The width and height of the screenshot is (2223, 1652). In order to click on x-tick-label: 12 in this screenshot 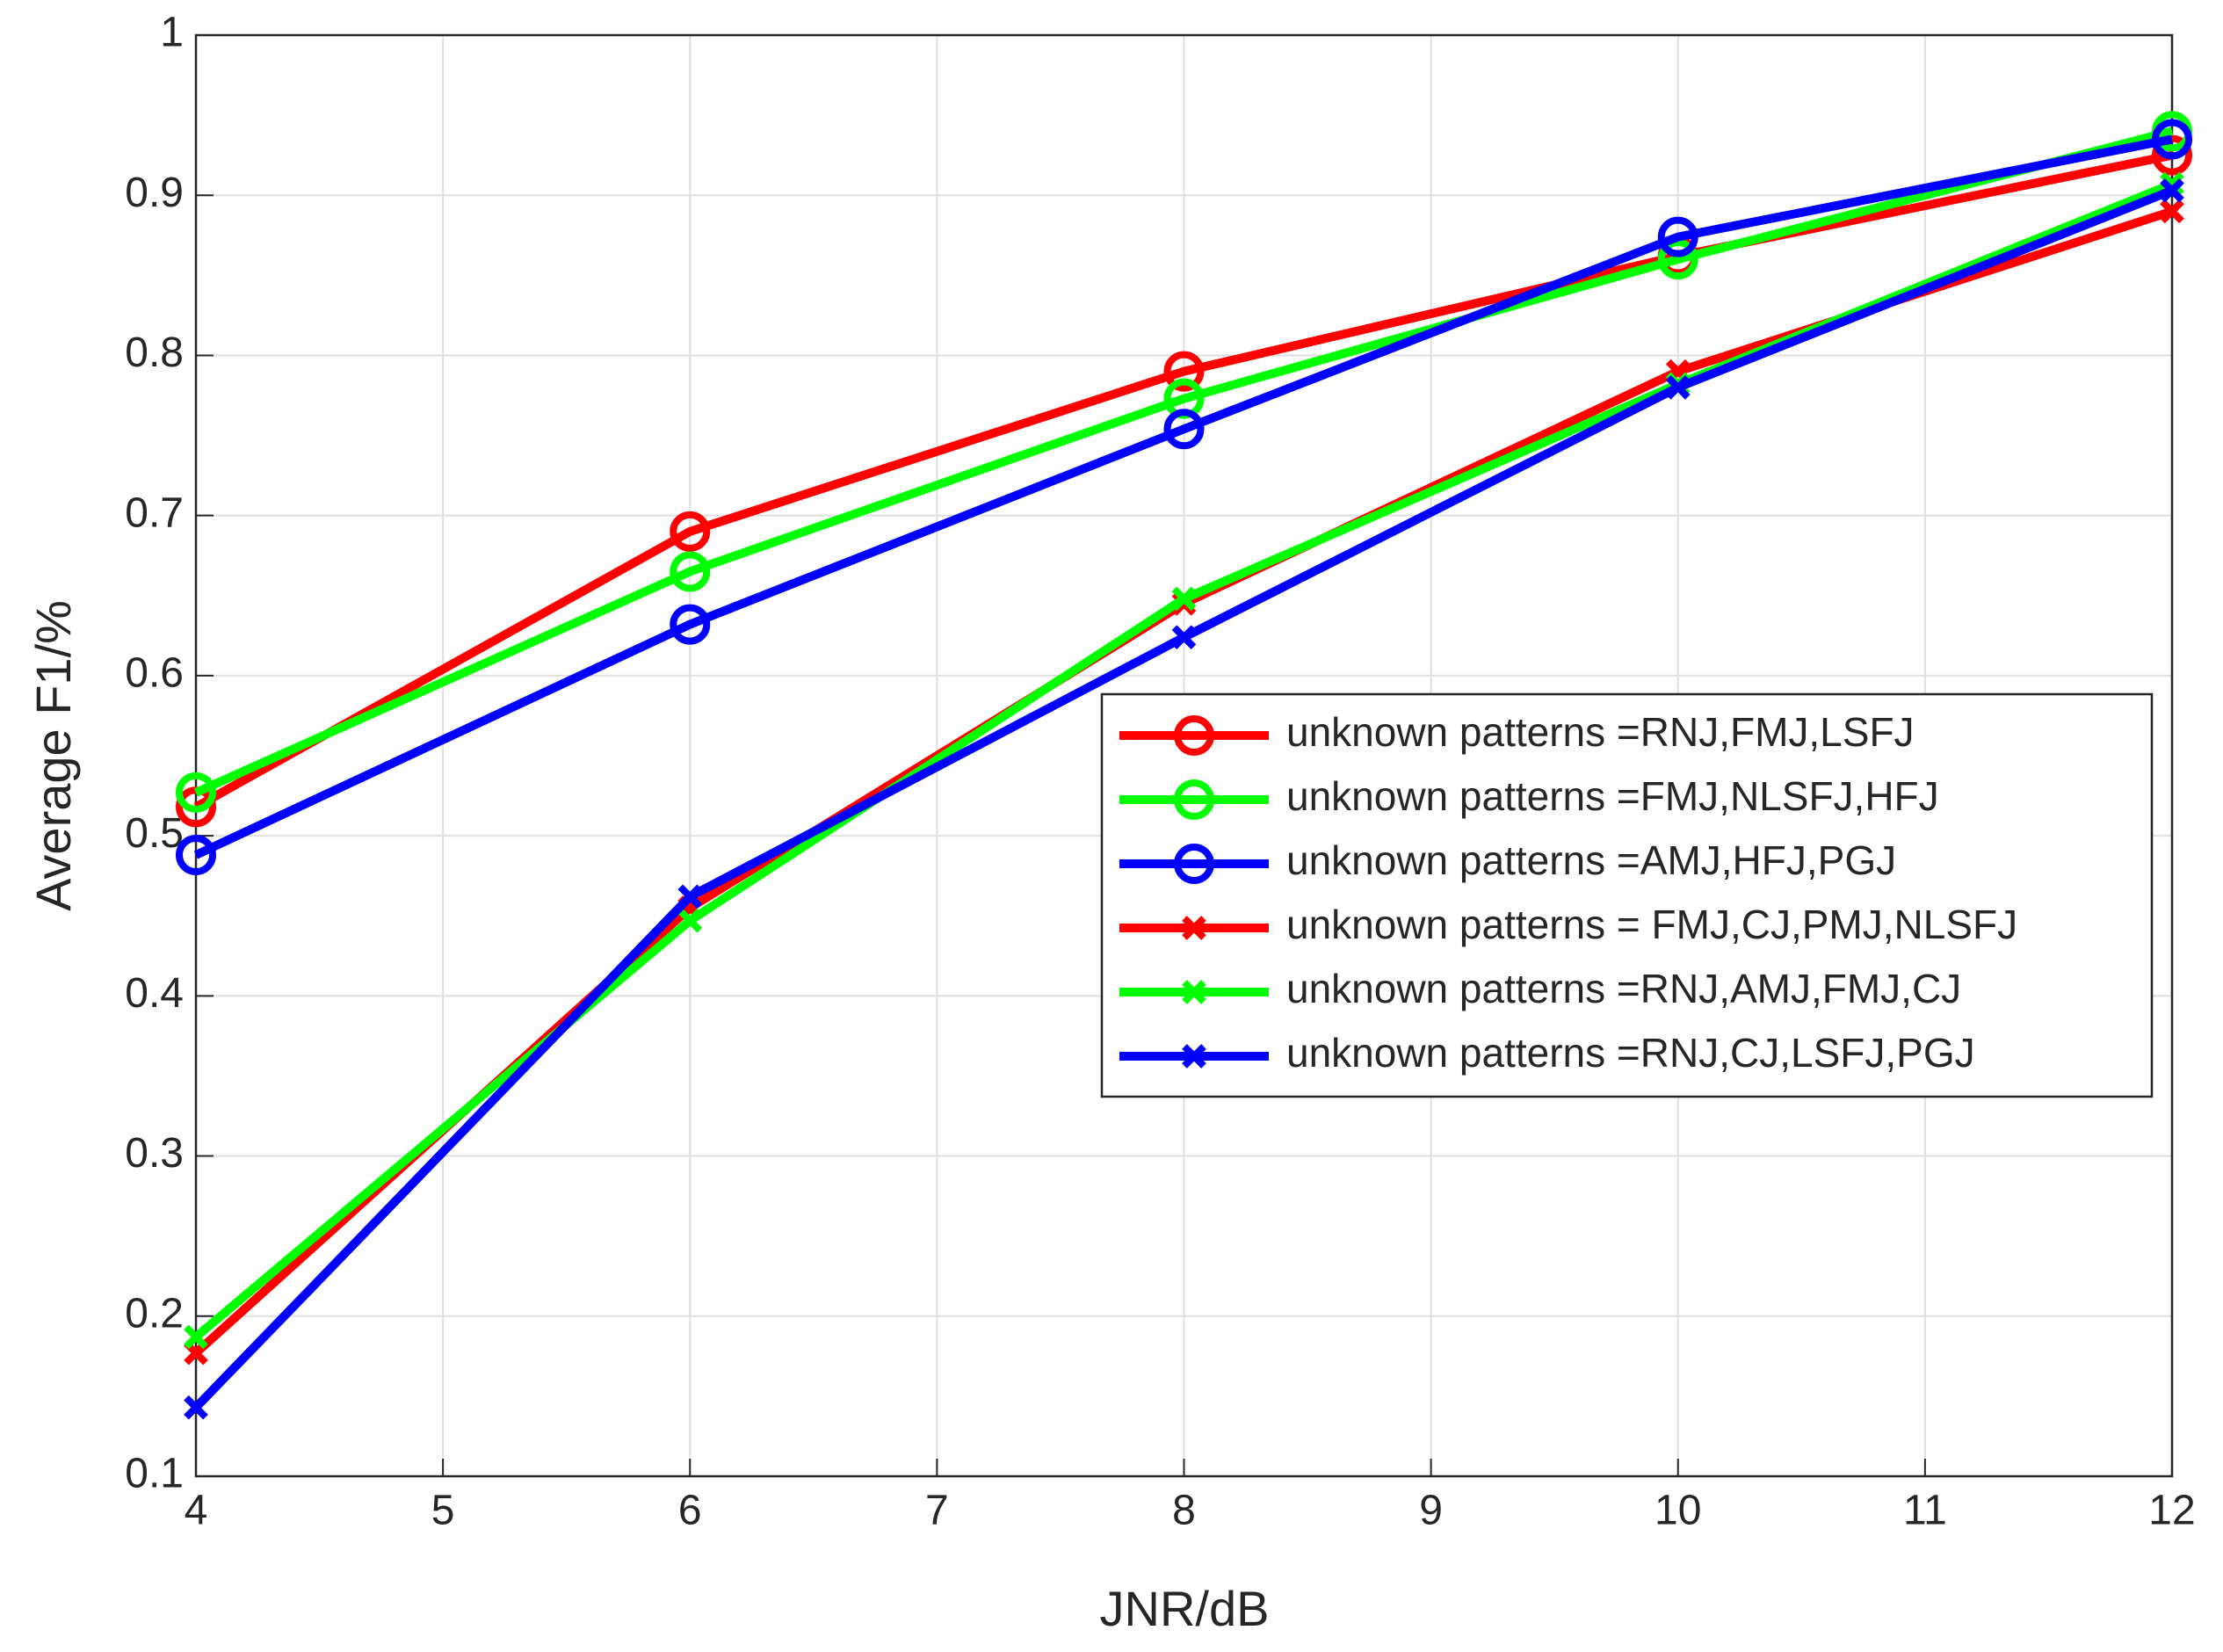, I will do `click(2172, 1511)`.